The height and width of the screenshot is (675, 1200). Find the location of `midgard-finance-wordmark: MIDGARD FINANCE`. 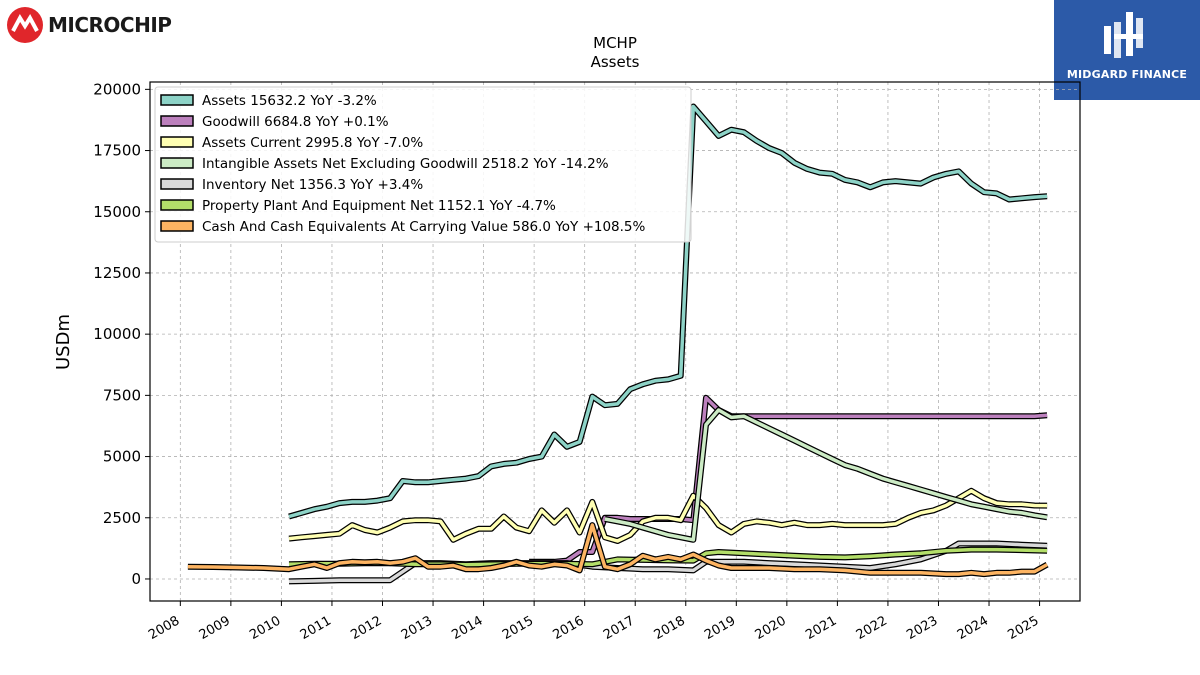

midgard-finance-wordmark: MIDGARD FINANCE is located at coordinates (1127, 74).